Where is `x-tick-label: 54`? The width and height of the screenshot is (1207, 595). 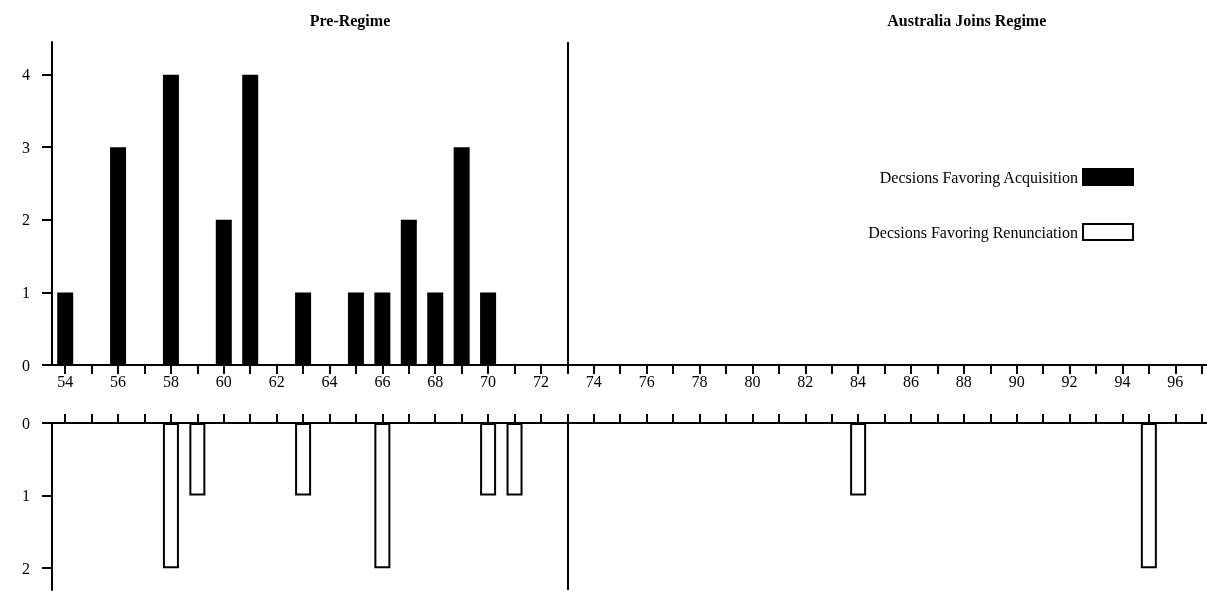 x-tick-label: 54 is located at coordinates (65, 381).